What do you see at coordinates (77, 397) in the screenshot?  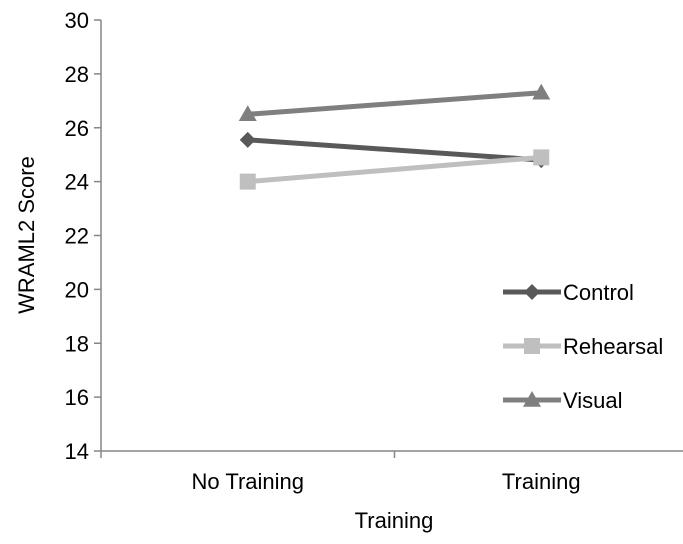 I see `y-tick-label: 16` at bounding box center [77, 397].